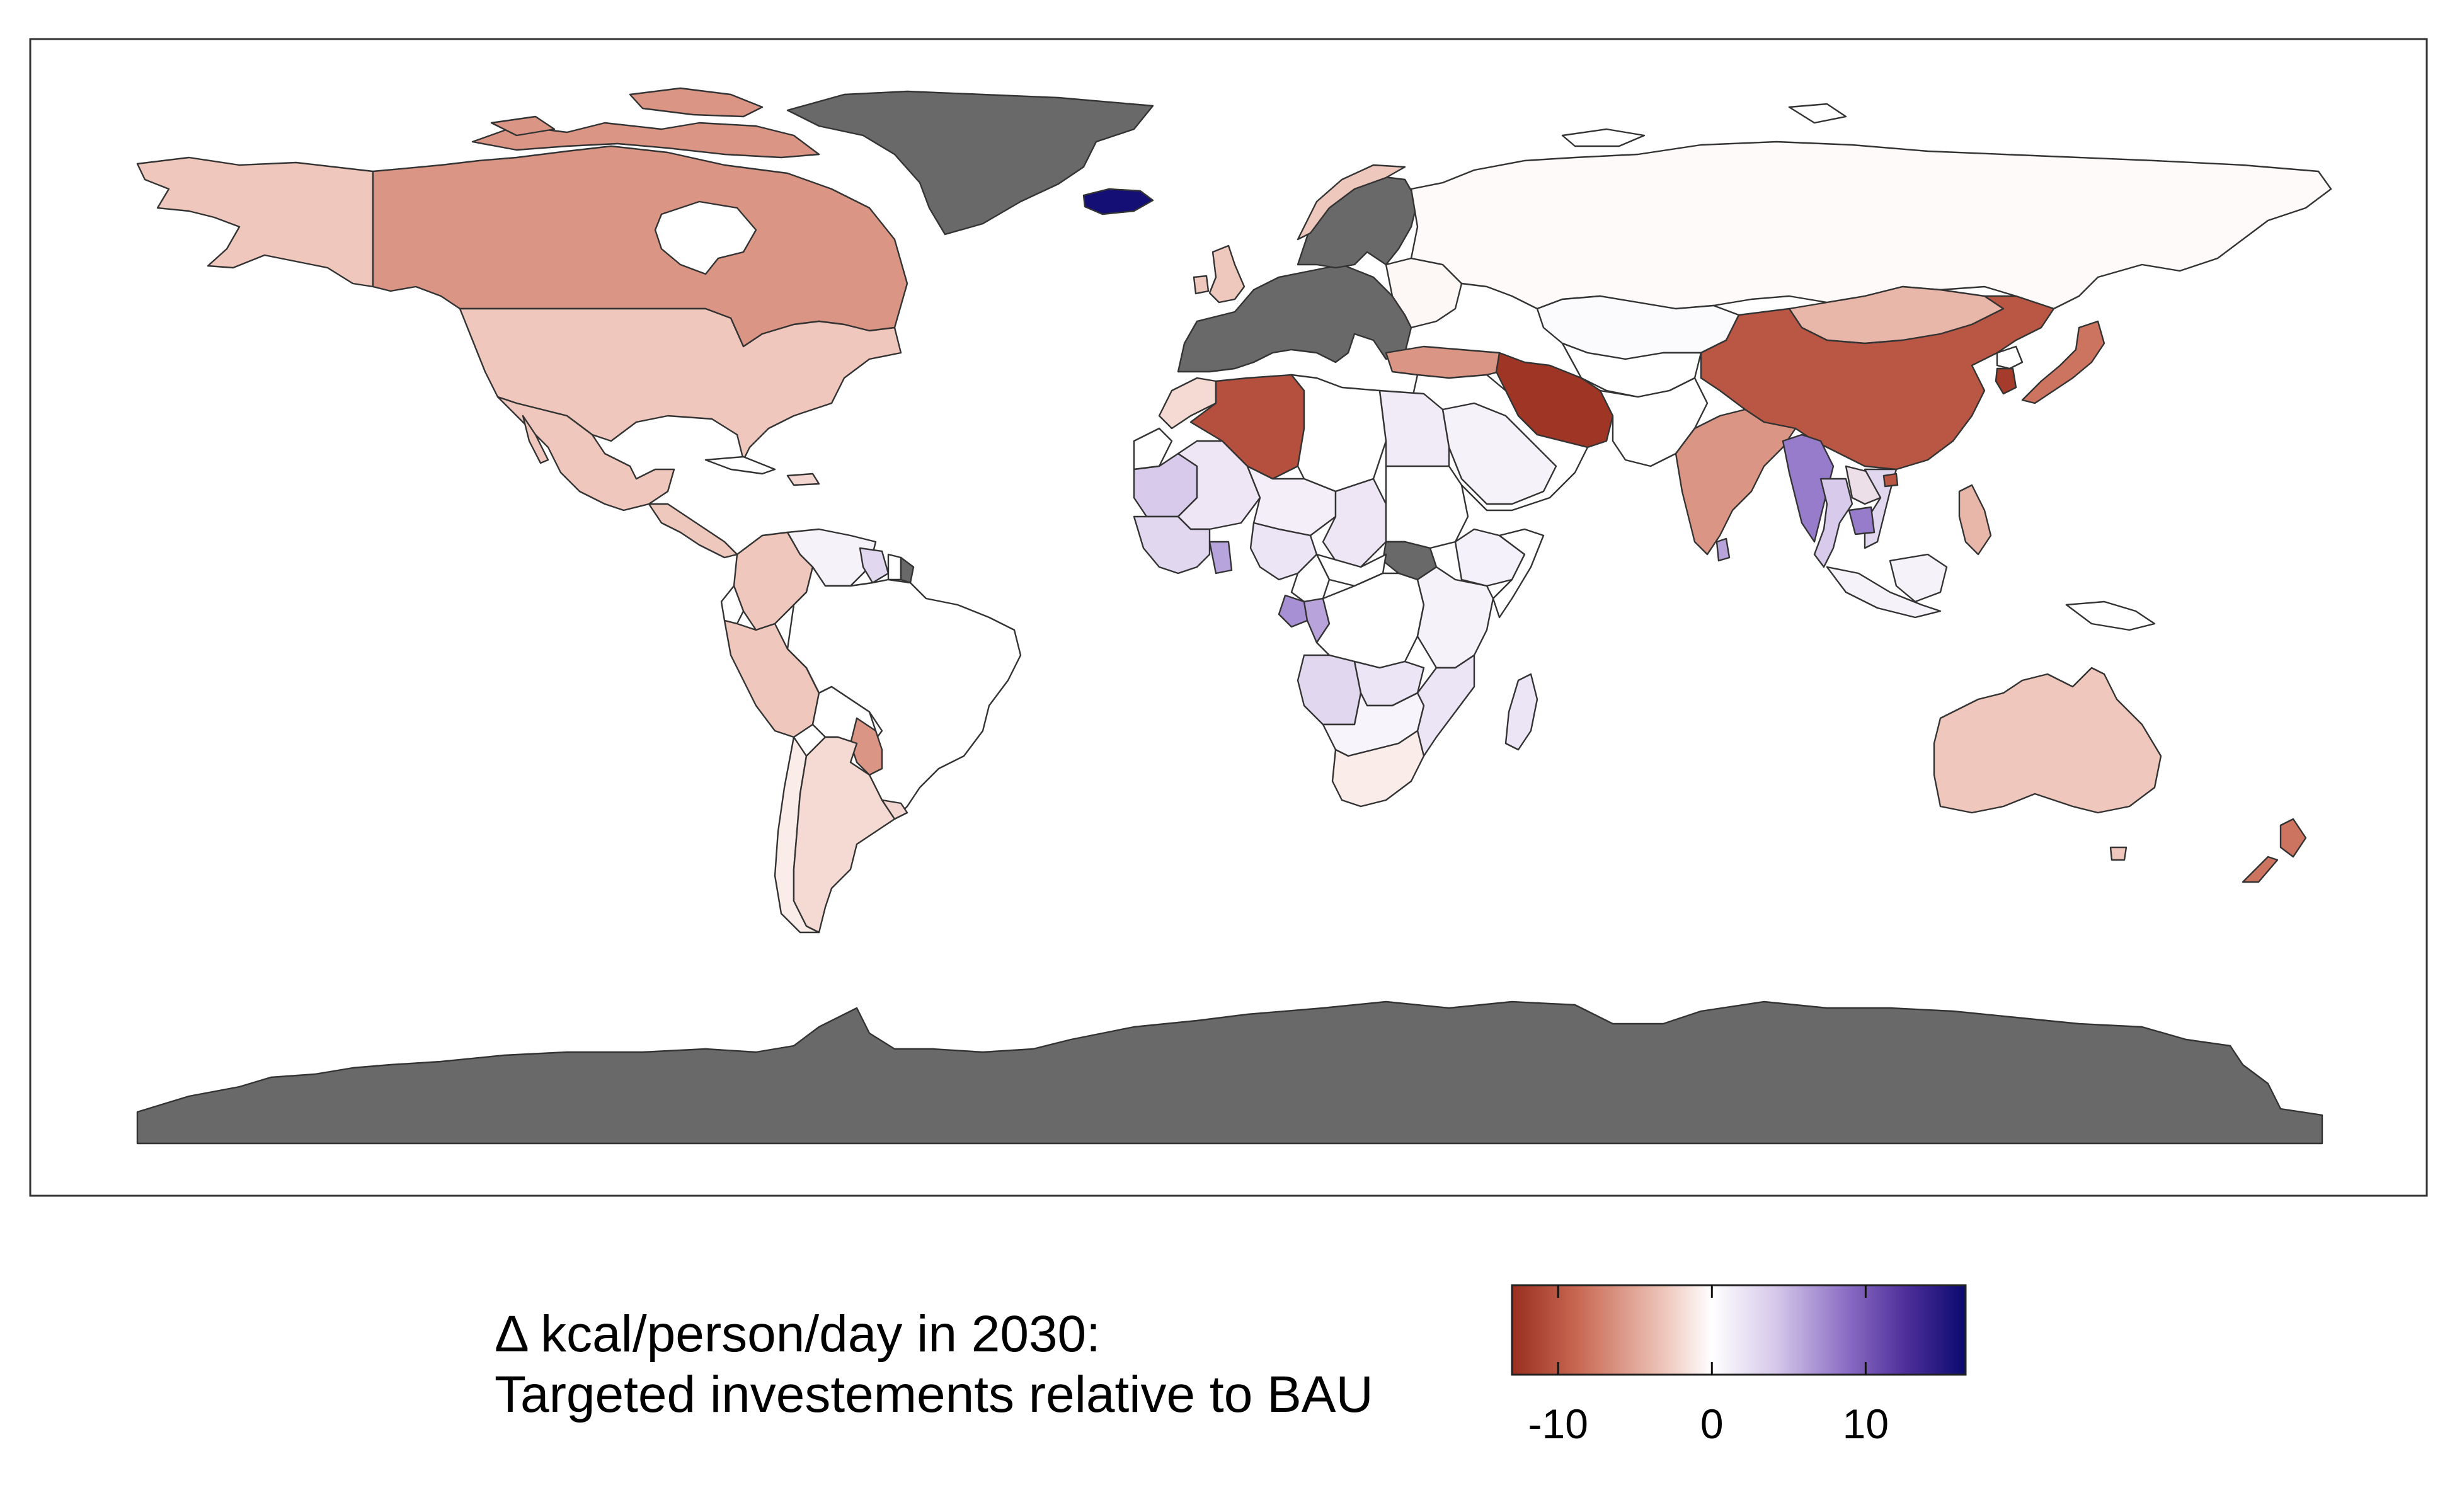 Image resolution: width=2457 pixels, height=1512 pixels. Describe the element at coordinates (1201, 285) in the screenshot. I see `region-ireland` at that location.